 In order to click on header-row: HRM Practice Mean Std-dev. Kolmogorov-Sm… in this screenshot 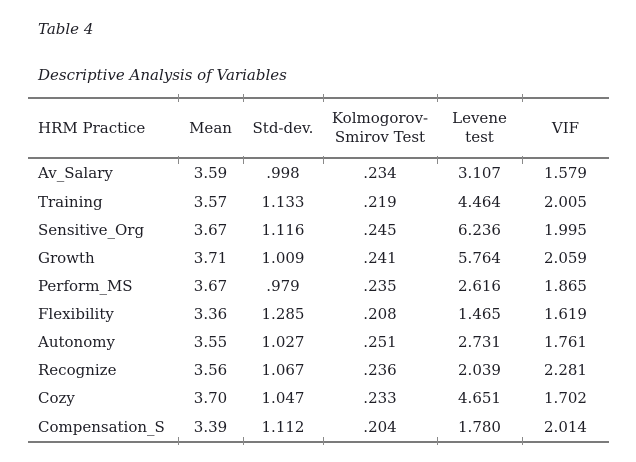, I will do `click(318, 128)`.